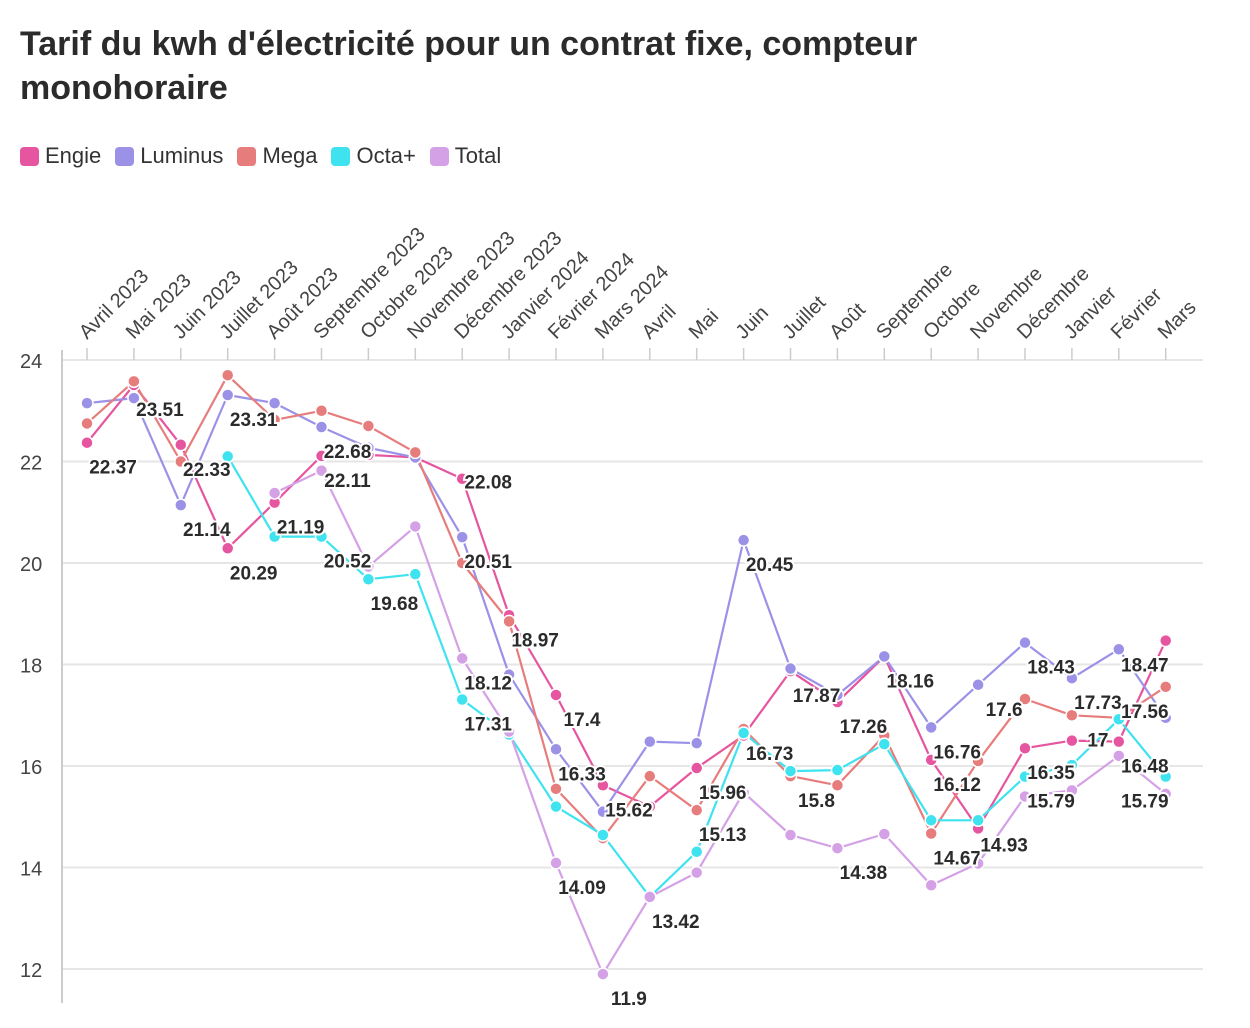 The width and height of the screenshot is (1250, 1028). Describe the element at coordinates (373, 156) in the screenshot. I see `legend-item-octa: Octa+` at that location.